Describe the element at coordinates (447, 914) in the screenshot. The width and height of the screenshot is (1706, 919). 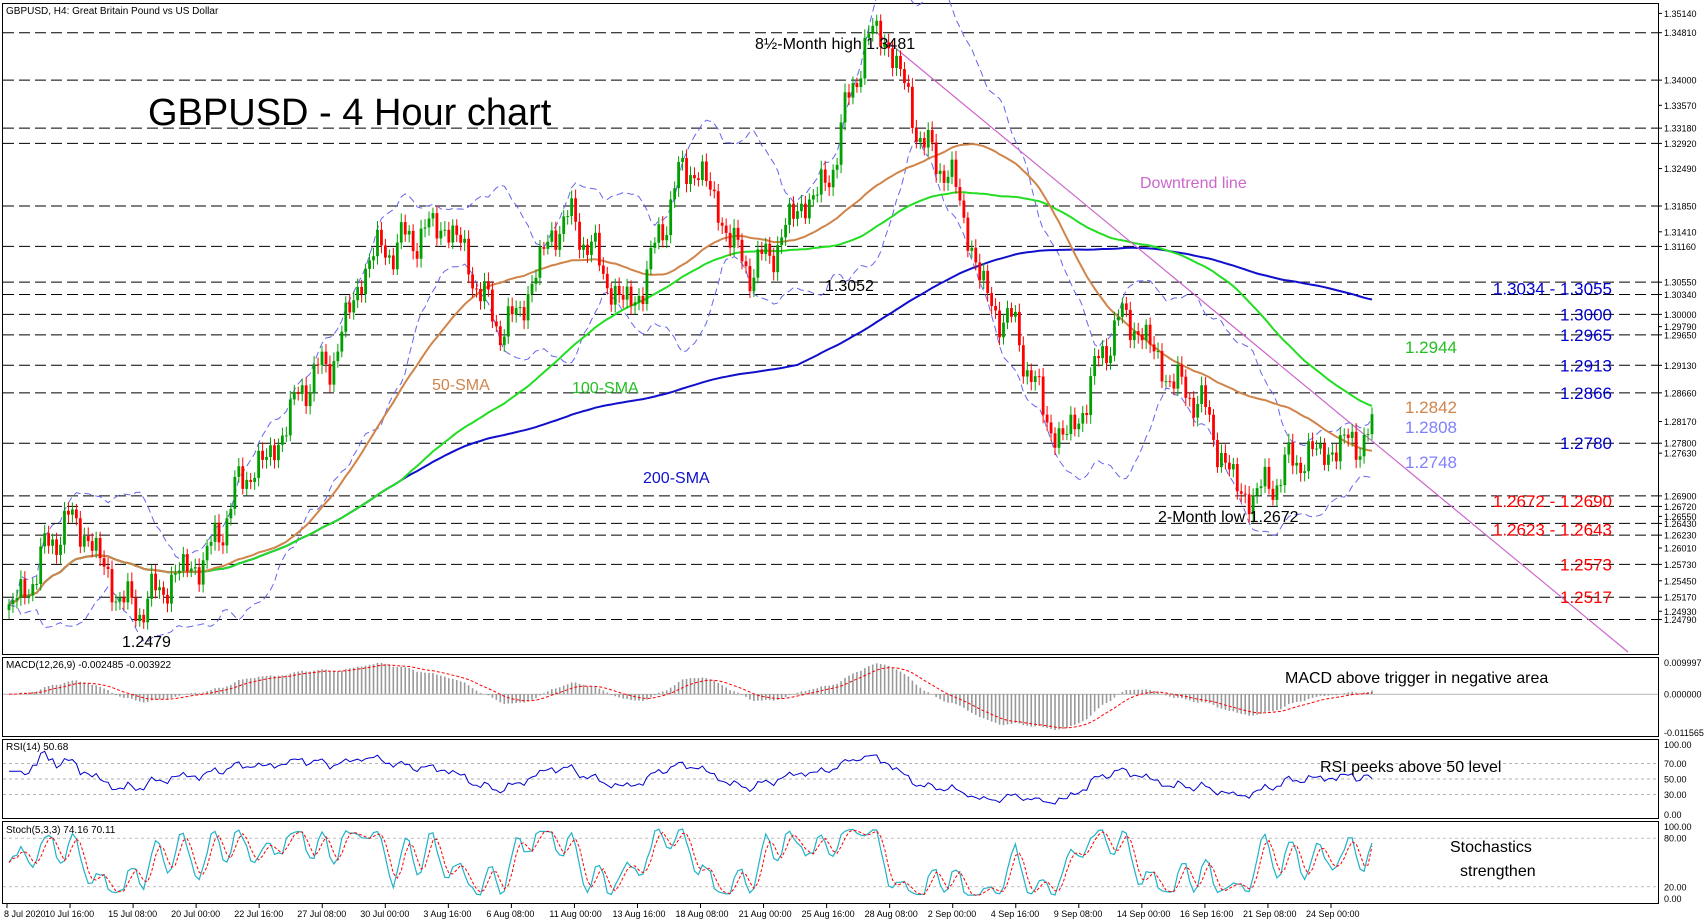
I see `time-tick-label: 3 Aug 16:00` at that location.